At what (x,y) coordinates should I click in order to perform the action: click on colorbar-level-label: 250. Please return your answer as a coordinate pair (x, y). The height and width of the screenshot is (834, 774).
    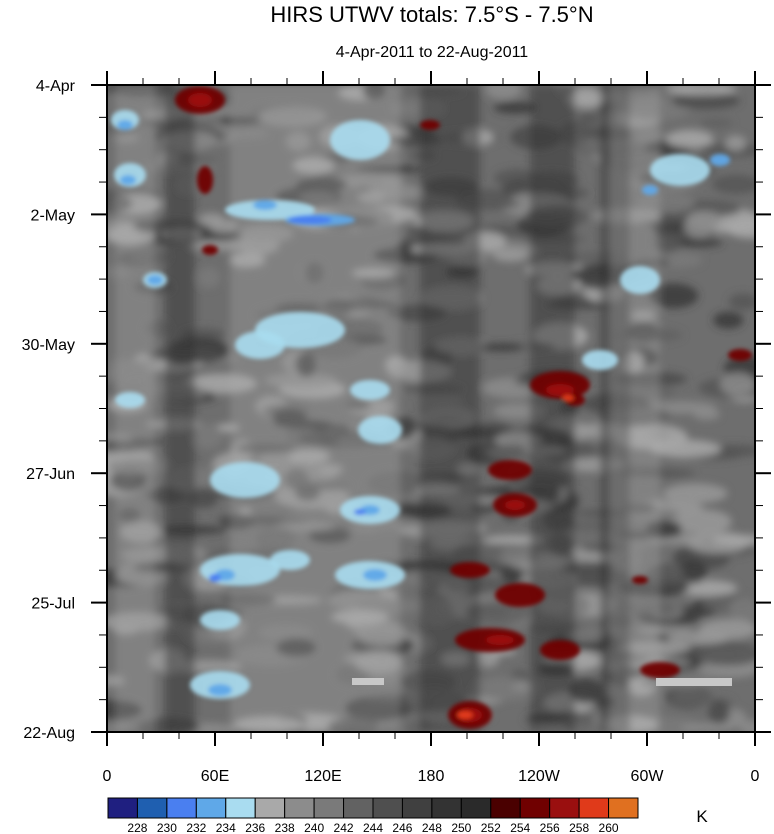
    Looking at the image, I should click on (461, 827).